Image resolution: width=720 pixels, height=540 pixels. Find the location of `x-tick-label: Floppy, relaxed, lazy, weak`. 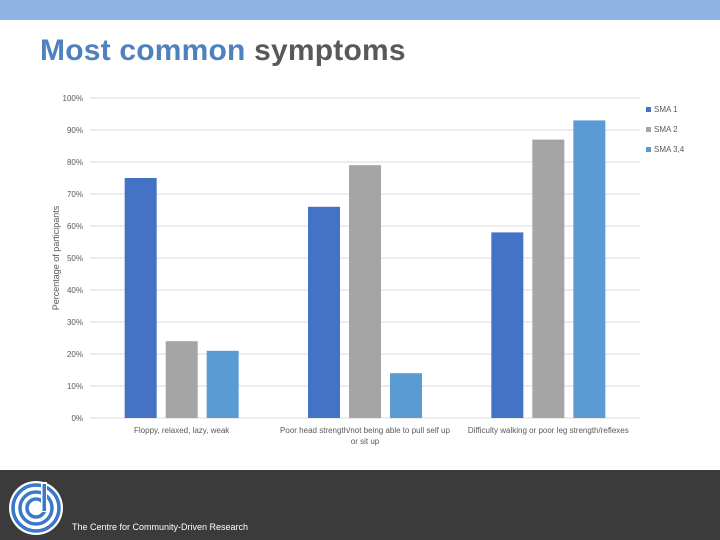

x-tick-label: Floppy, relaxed, lazy, weak is located at coordinates (182, 430).